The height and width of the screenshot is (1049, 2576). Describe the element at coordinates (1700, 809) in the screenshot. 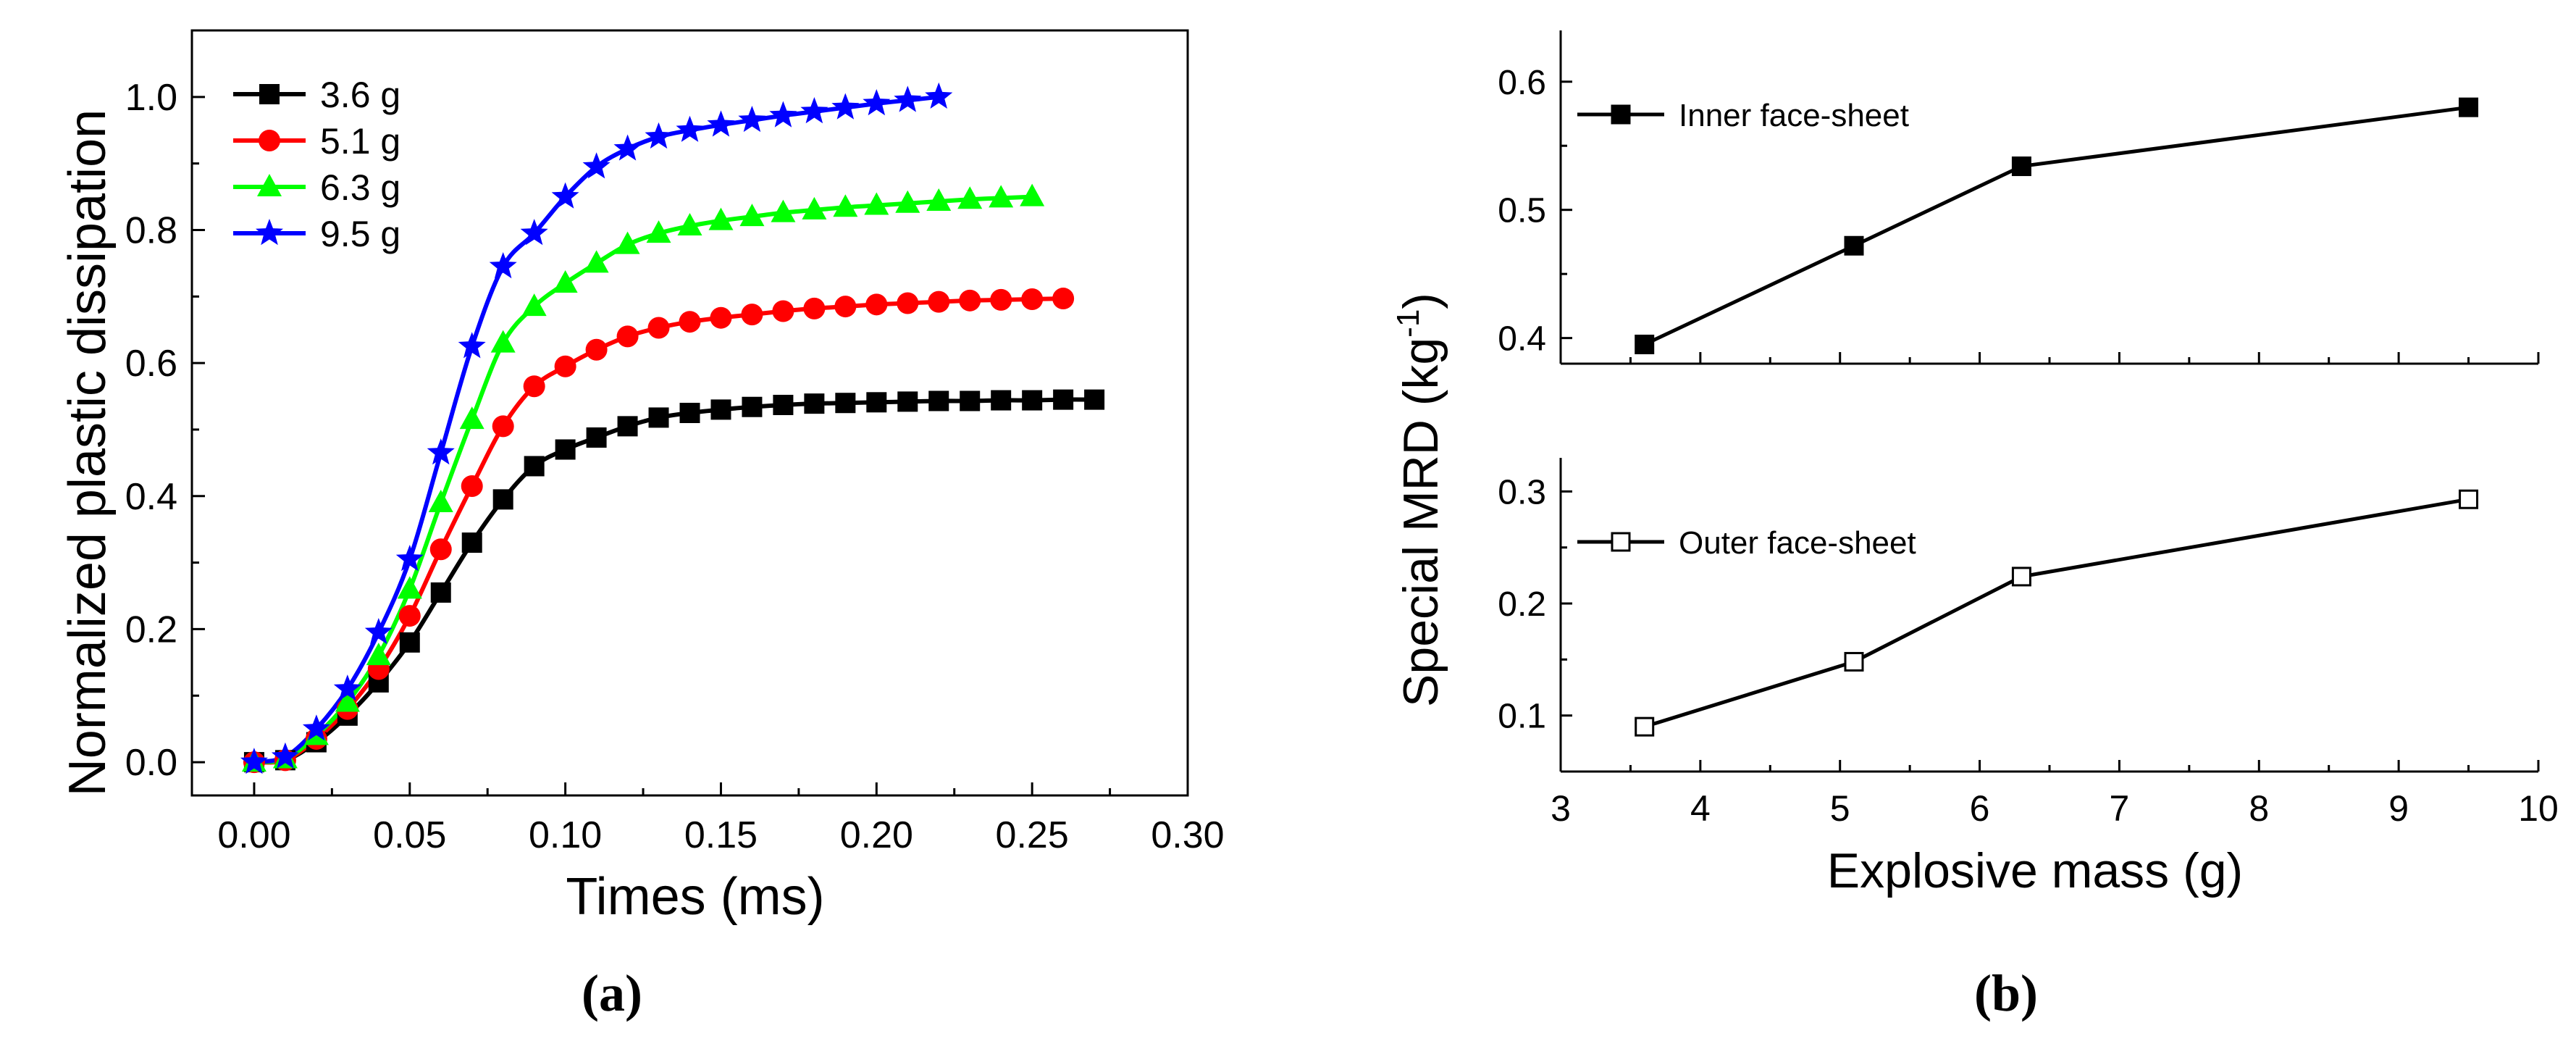

I see `panel-b-x-tick-label: 4` at that location.